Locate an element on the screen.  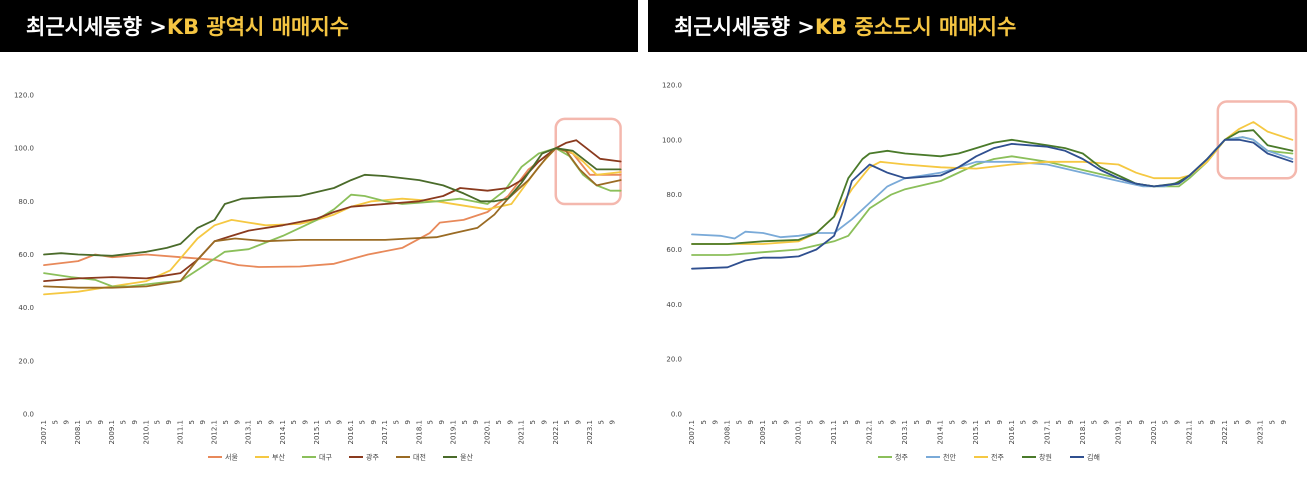
legend-label: 광주 is located at coordinates (372, 458).